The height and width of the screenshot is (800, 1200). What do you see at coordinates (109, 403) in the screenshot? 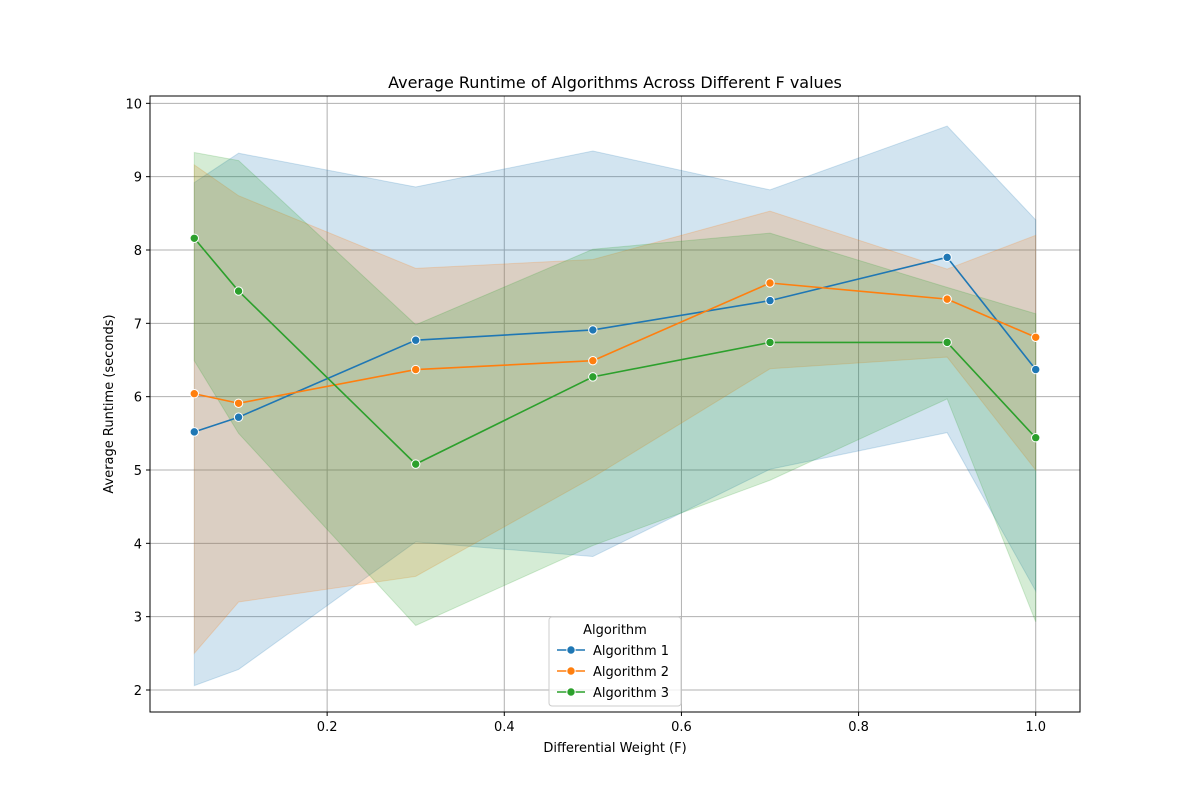
I see `y-axis-label: Average Runtime (seconds)` at bounding box center [109, 403].